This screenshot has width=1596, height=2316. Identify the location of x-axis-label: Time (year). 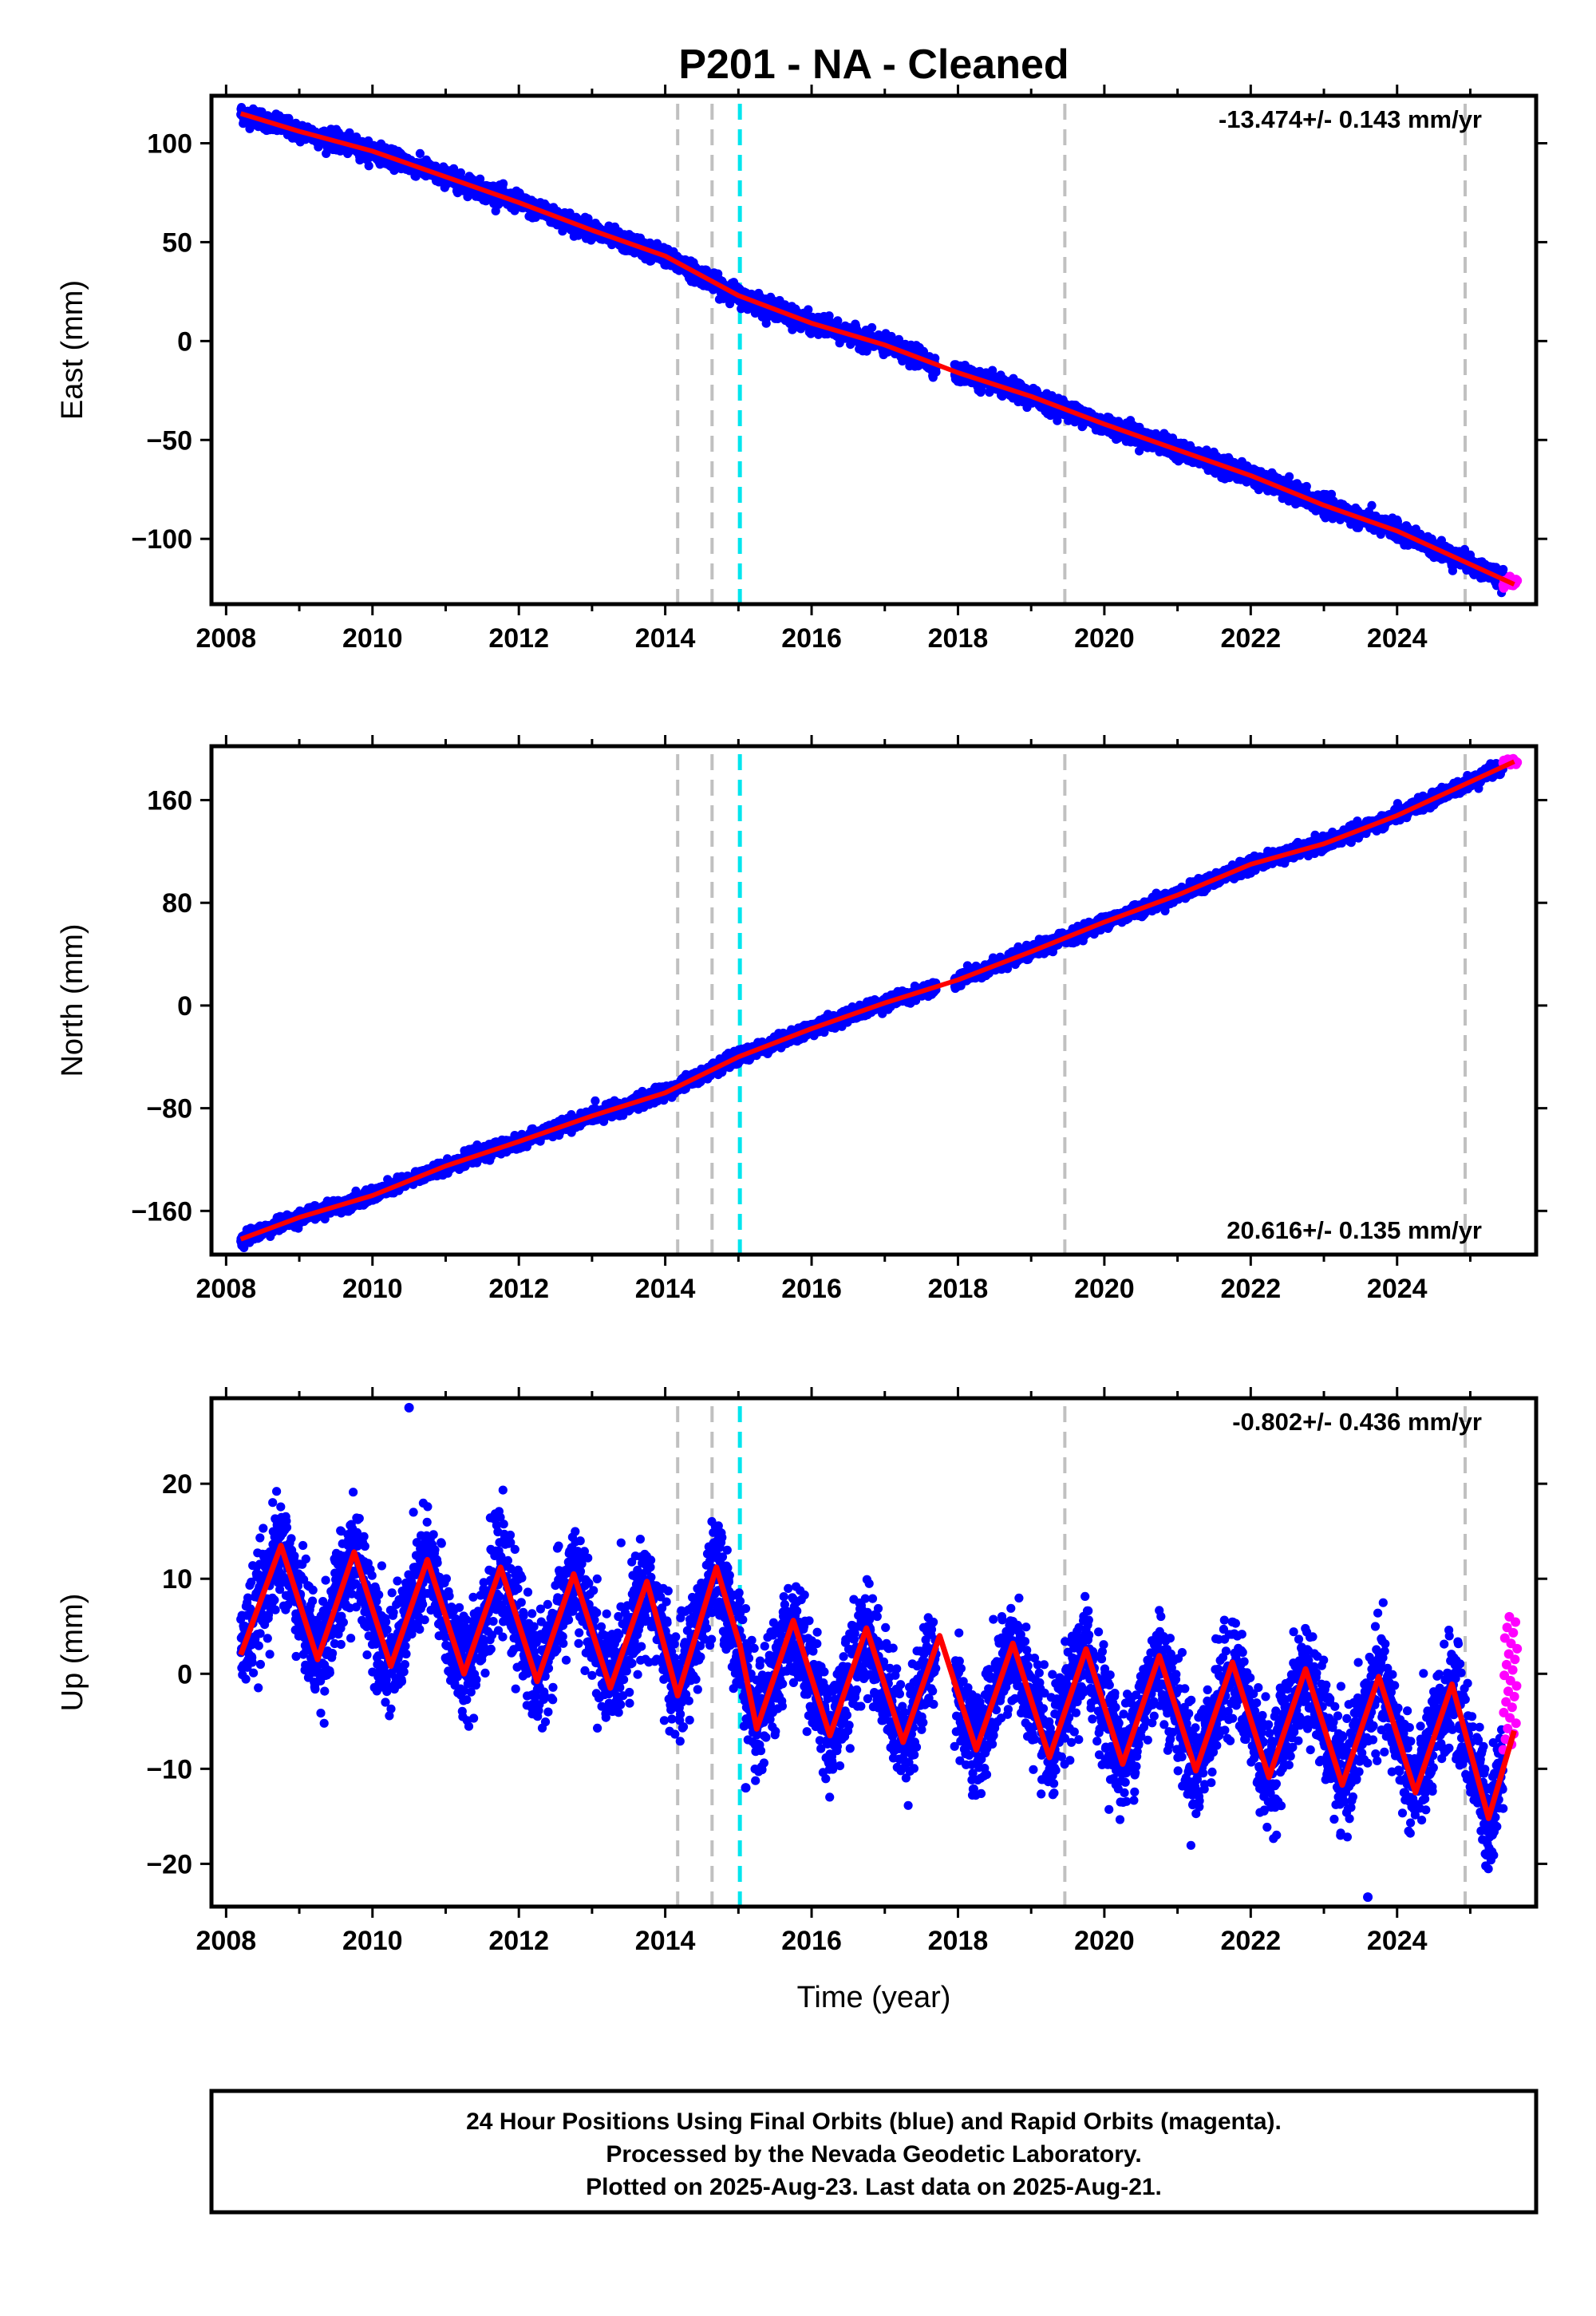
(874, 1997).